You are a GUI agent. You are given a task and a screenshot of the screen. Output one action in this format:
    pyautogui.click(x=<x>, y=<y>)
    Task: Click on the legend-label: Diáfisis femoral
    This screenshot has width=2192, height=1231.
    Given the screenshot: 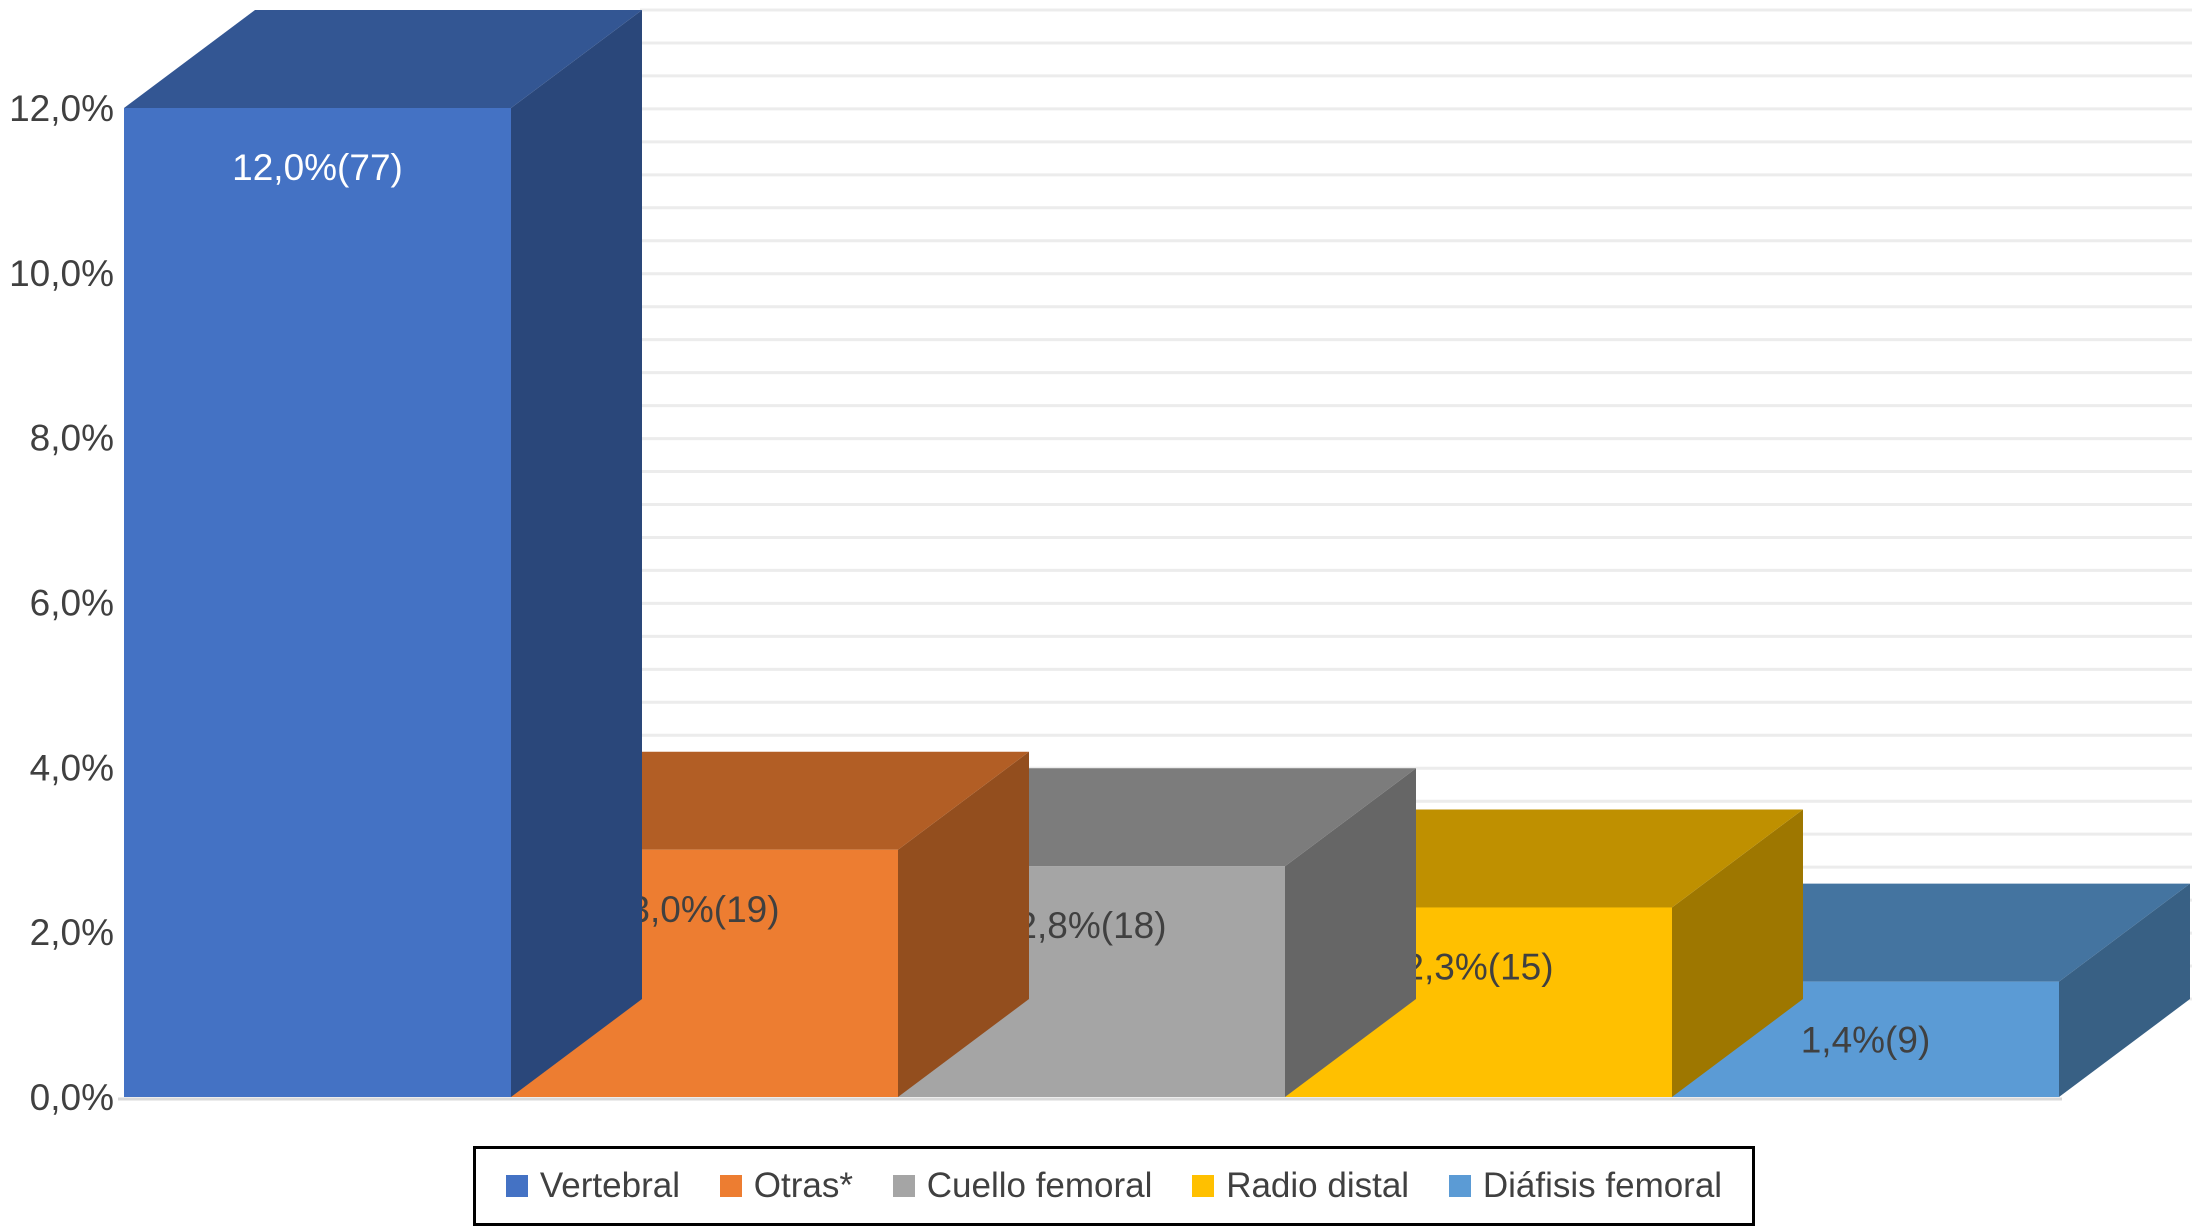 What is the action you would take?
    pyautogui.click(x=1602, y=1185)
    